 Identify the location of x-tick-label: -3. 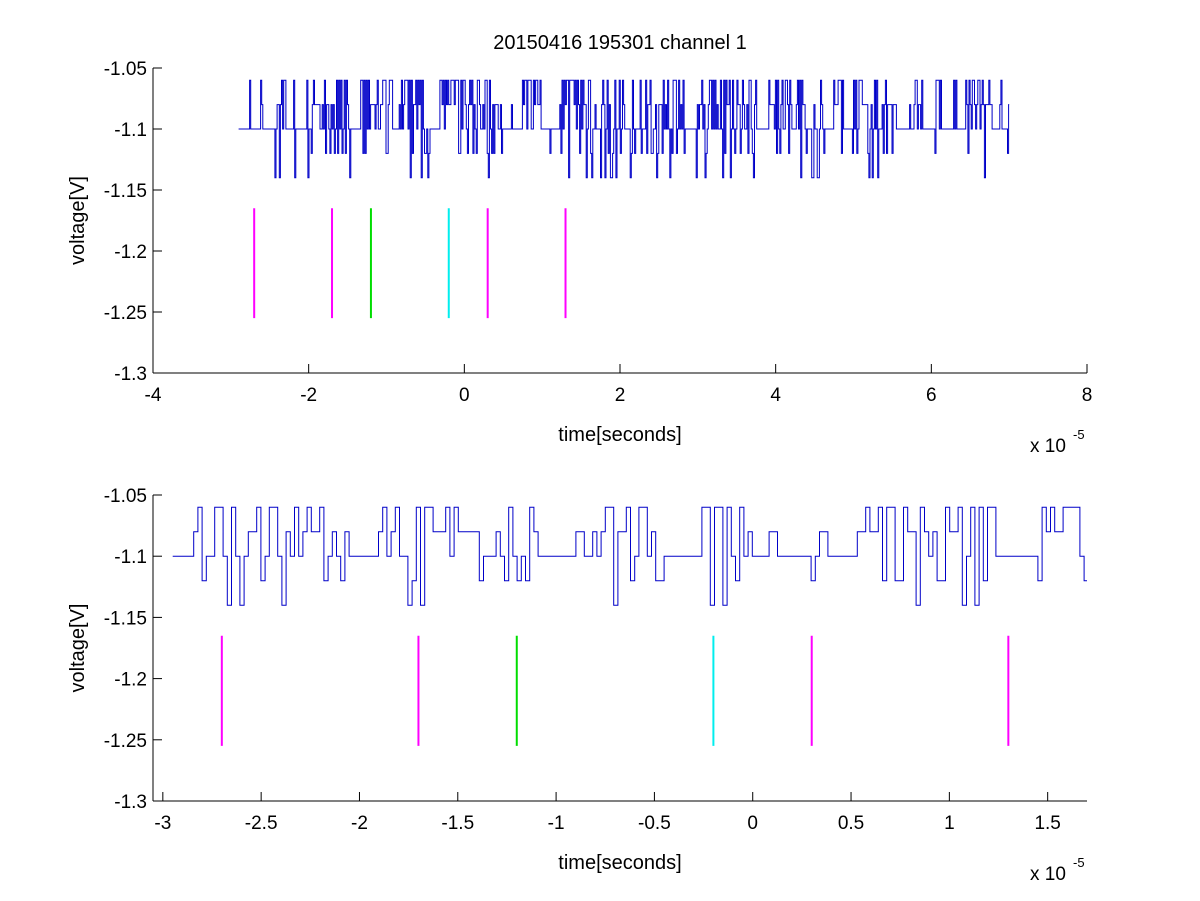
(162, 823).